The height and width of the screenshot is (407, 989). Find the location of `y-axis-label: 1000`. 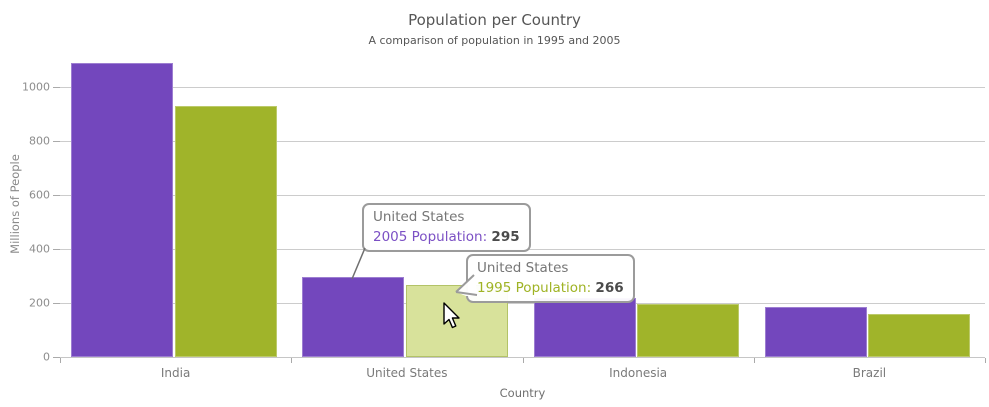

y-axis-label: 1000 is located at coordinates (36, 87).